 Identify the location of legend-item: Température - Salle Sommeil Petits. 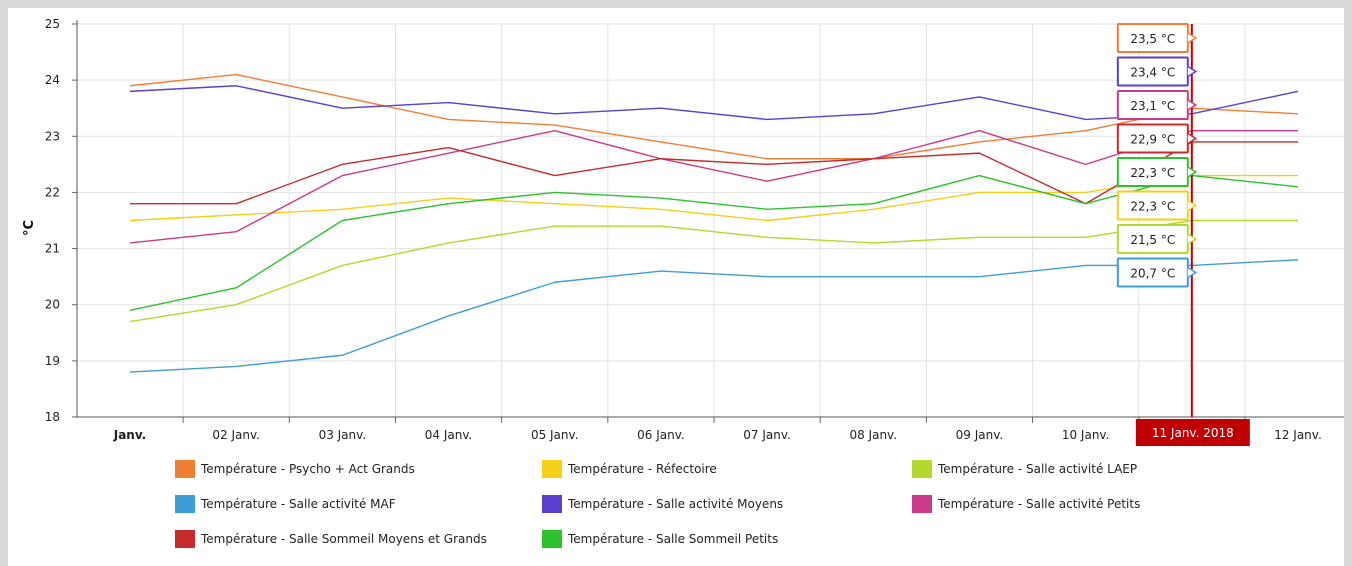
(660, 539).